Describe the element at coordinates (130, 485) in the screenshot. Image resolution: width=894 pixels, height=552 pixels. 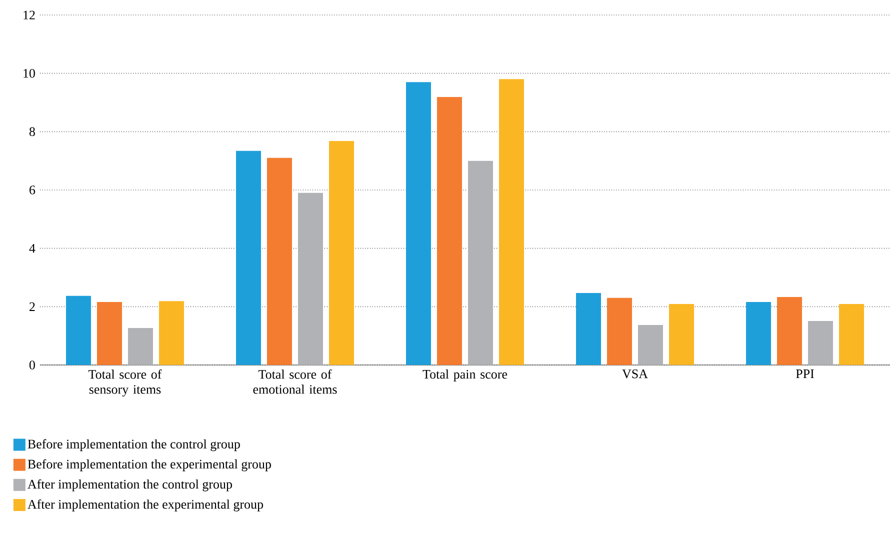
I see `legend-label: After implementation the control group` at that location.